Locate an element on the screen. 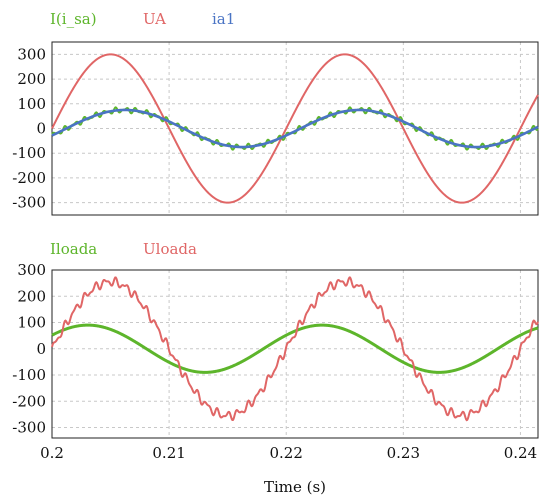 This screenshot has width=550, height=503. x-tick-label: 0.2 is located at coordinates (52, 453).